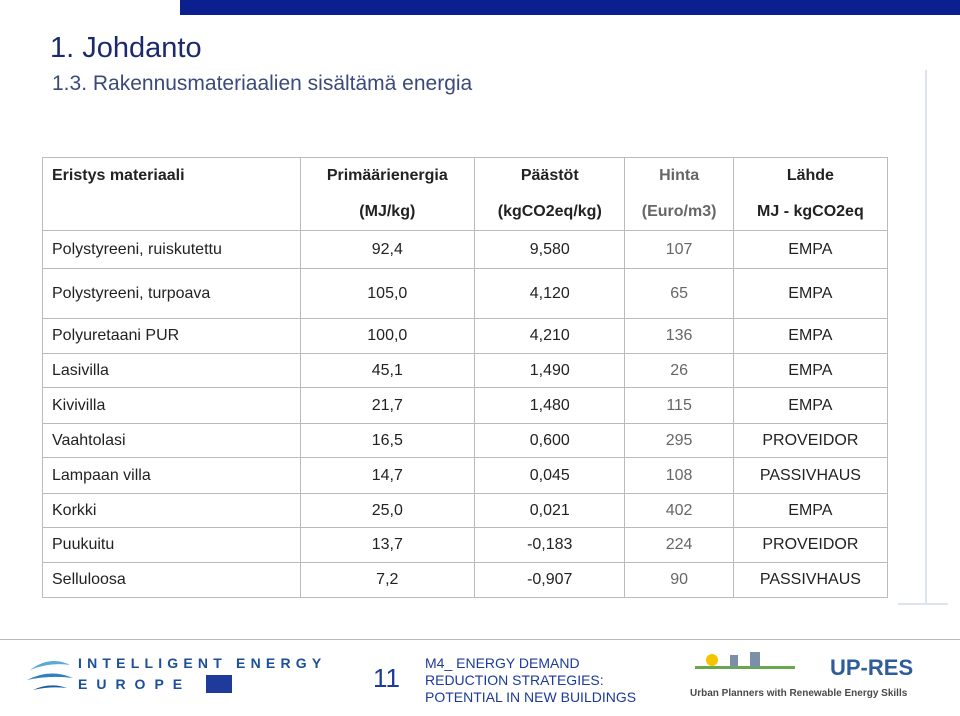  What do you see at coordinates (387, 580) in the screenshot?
I see `table-cell: 7,2` at bounding box center [387, 580].